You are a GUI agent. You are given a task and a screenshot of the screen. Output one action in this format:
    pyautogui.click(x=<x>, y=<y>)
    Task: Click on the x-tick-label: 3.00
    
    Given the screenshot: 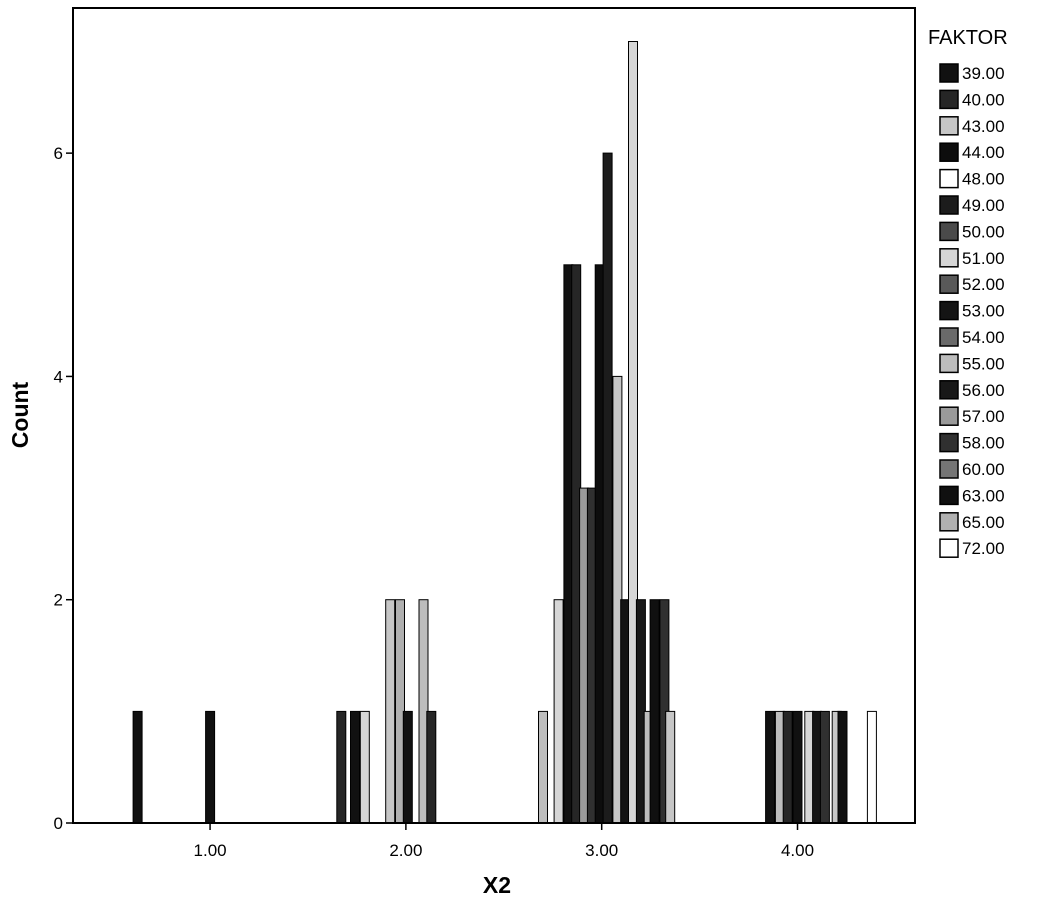 What is the action you would take?
    pyautogui.click(x=601, y=850)
    